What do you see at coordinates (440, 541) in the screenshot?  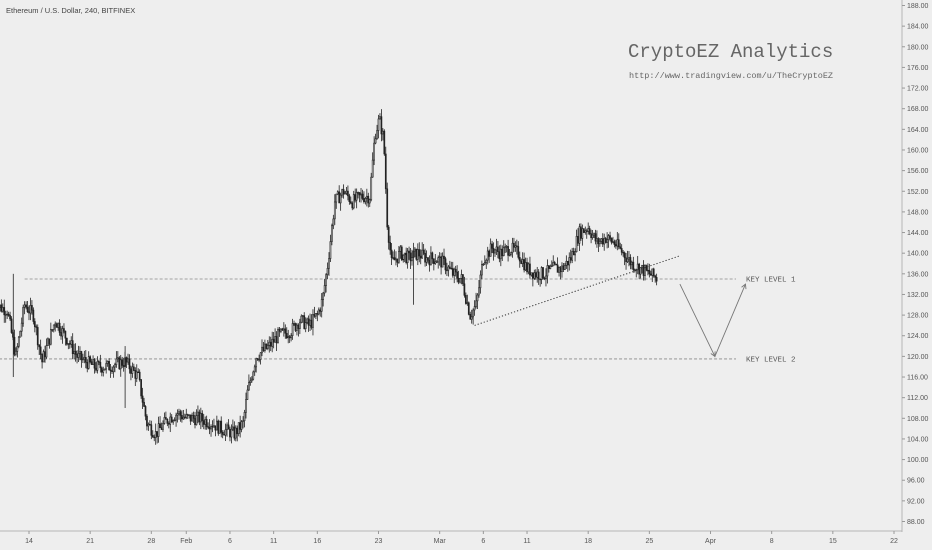 I see `time-tick-label: Mar` at bounding box center [440, 541].